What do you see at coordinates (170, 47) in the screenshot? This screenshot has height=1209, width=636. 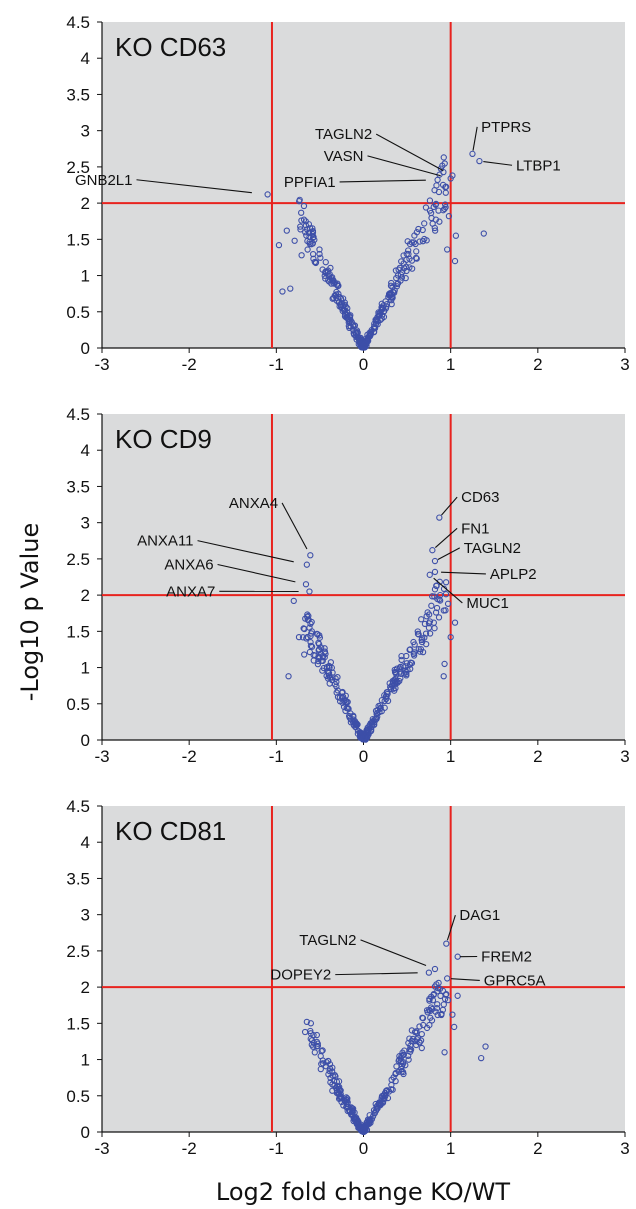 I see `panel-title: KO CD63` at bounding box center [170, 47].